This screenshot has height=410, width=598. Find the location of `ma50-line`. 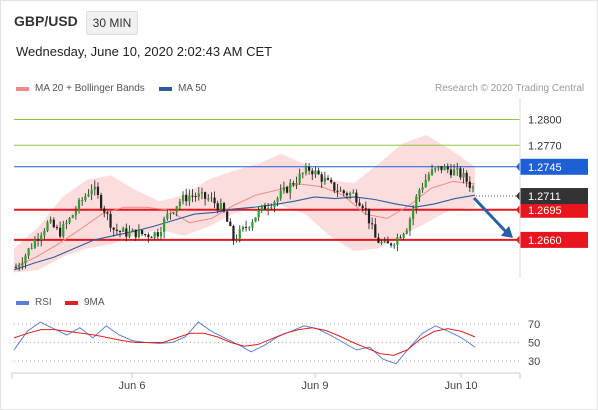

ma50-line is located at coordinates (244, 232).